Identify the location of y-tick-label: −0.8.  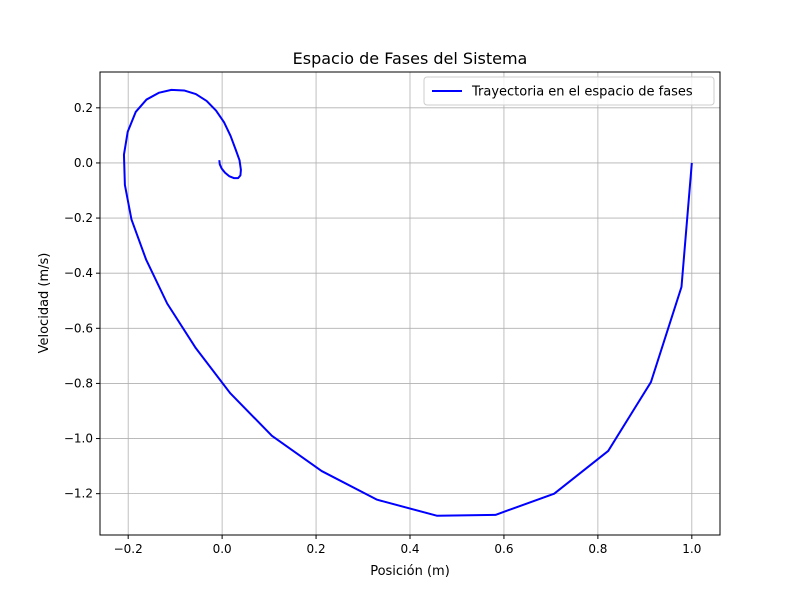
(78, 383).